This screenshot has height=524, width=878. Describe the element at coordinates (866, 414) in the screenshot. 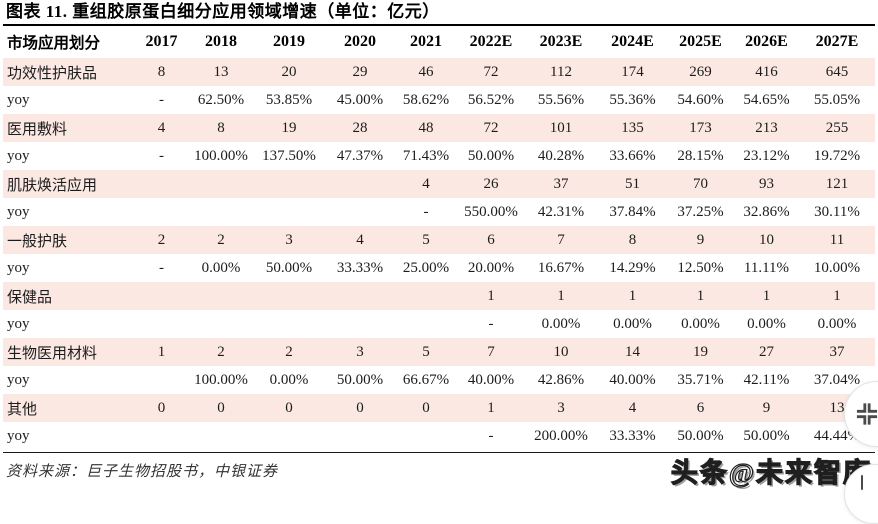

I see `compress-icon` at that location.